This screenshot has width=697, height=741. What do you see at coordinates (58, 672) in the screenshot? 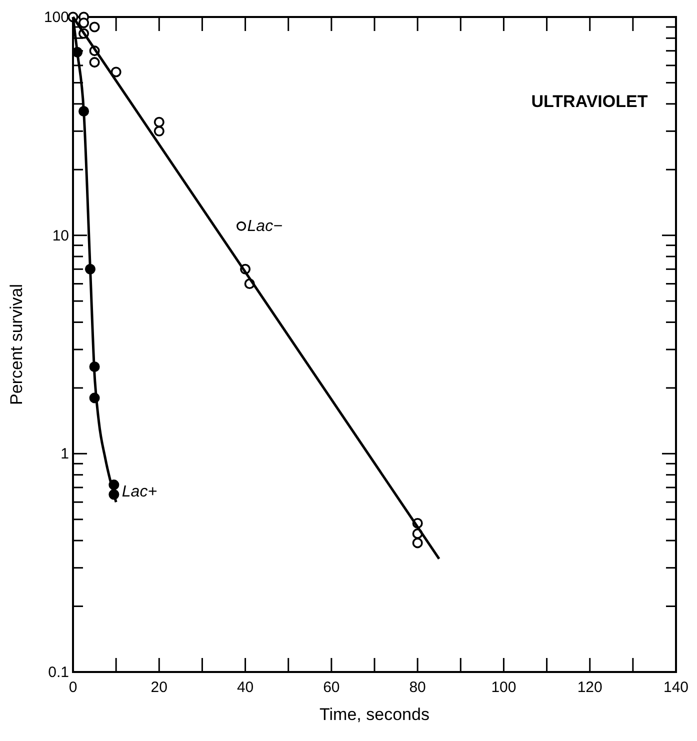
I see `y-tick-label: 0.1` at bounding box center [58, 672].